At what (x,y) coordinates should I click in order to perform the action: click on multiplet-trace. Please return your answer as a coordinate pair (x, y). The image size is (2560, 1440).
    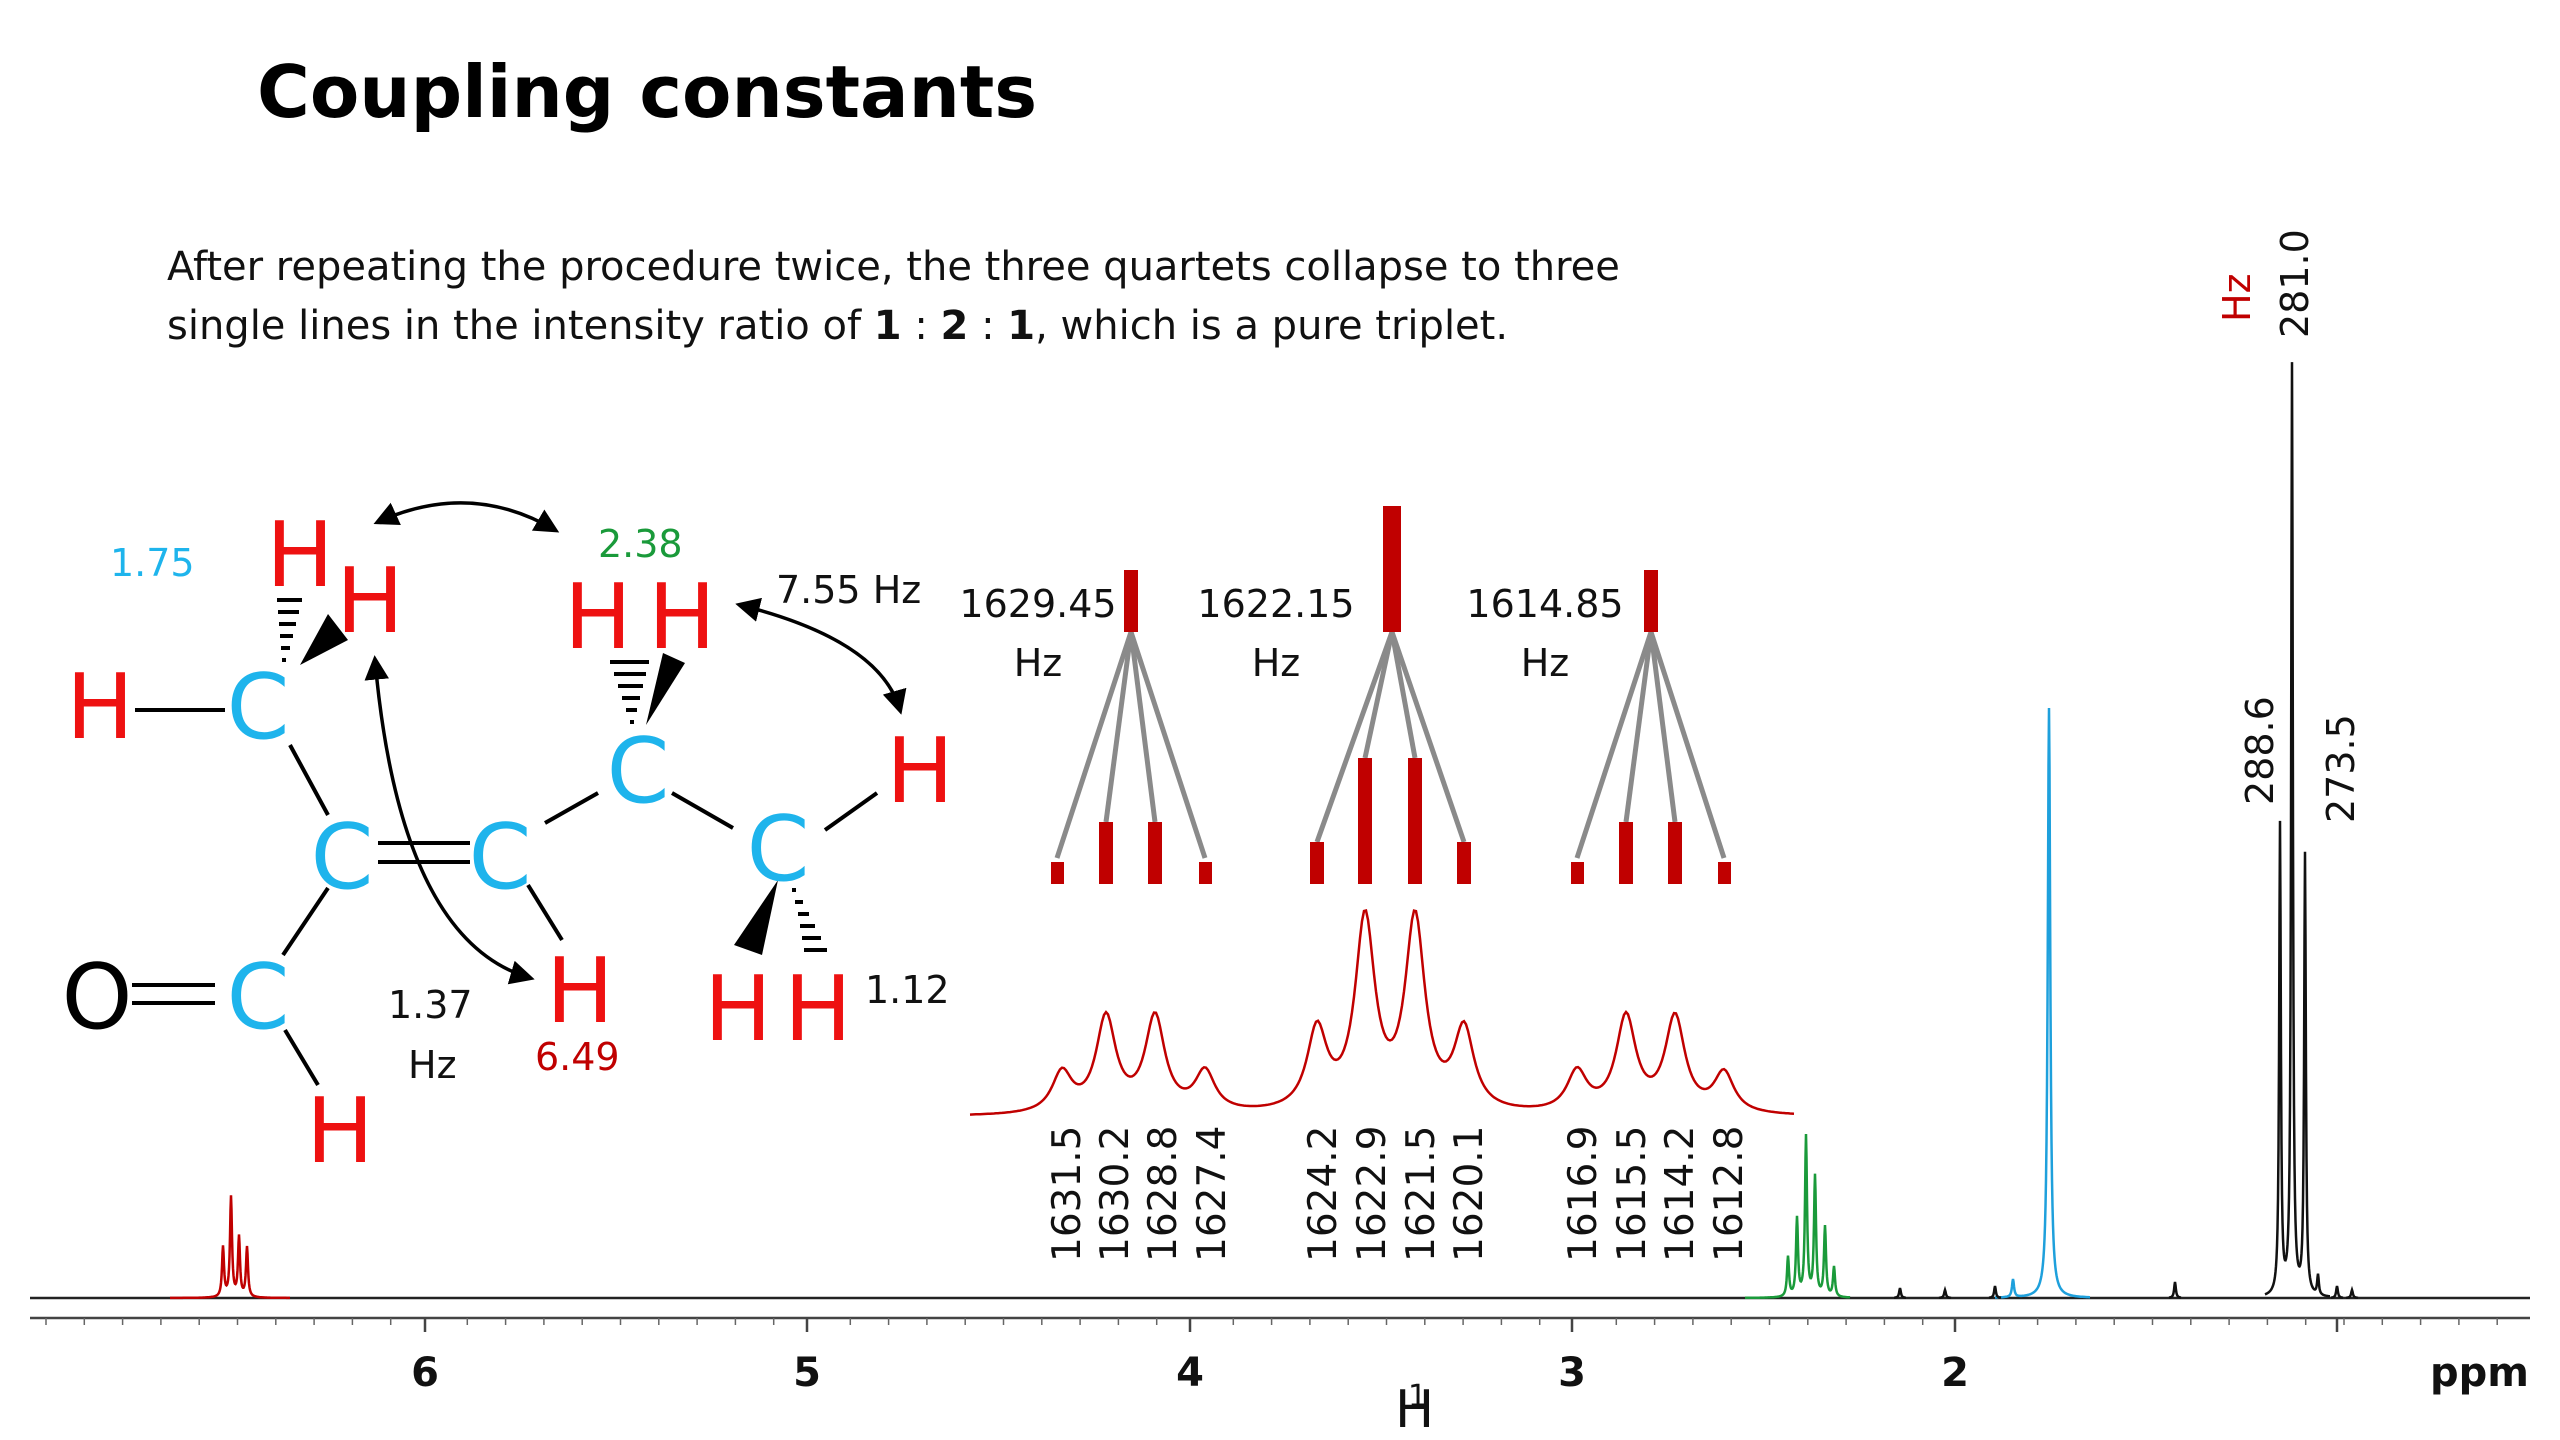
    Looking at the image, I should click on (1382, 1012).